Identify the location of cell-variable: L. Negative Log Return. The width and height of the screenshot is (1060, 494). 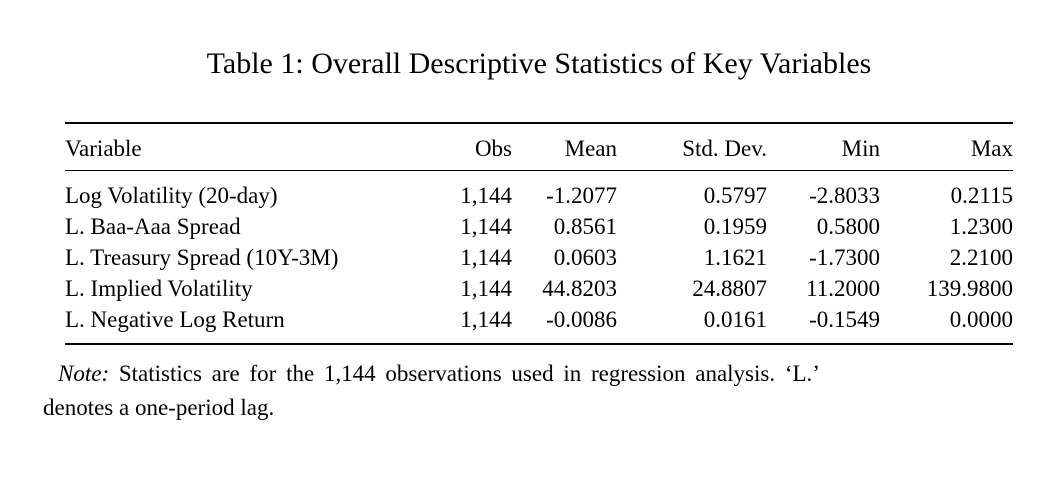
(175, 319).